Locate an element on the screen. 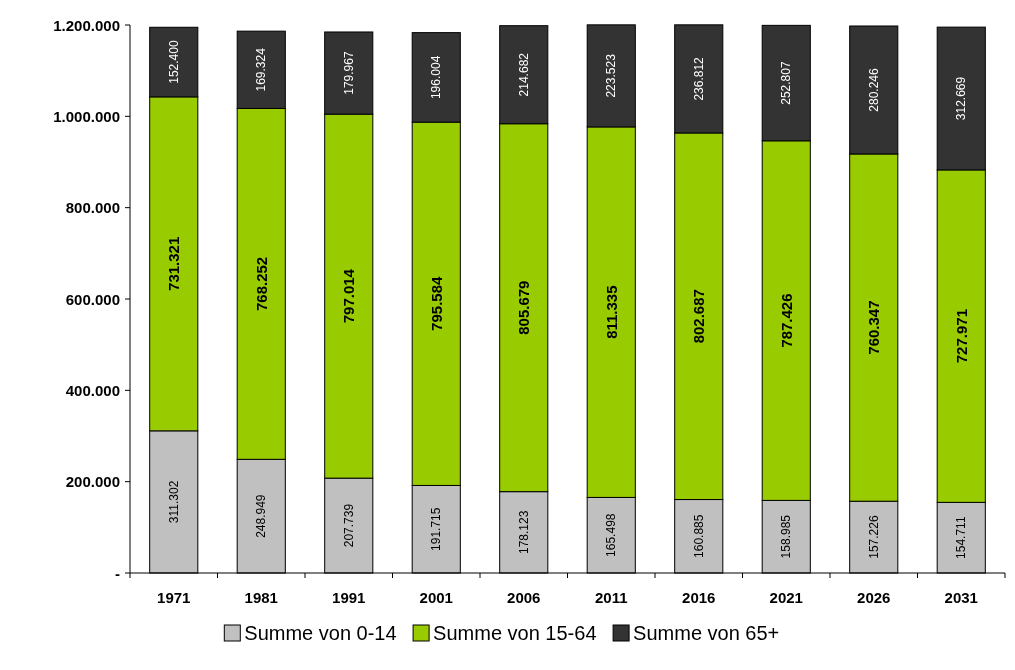 The width and height of the screenshot is (1015, 670). data-label: 178.123 is located at coordinates (523, 532).